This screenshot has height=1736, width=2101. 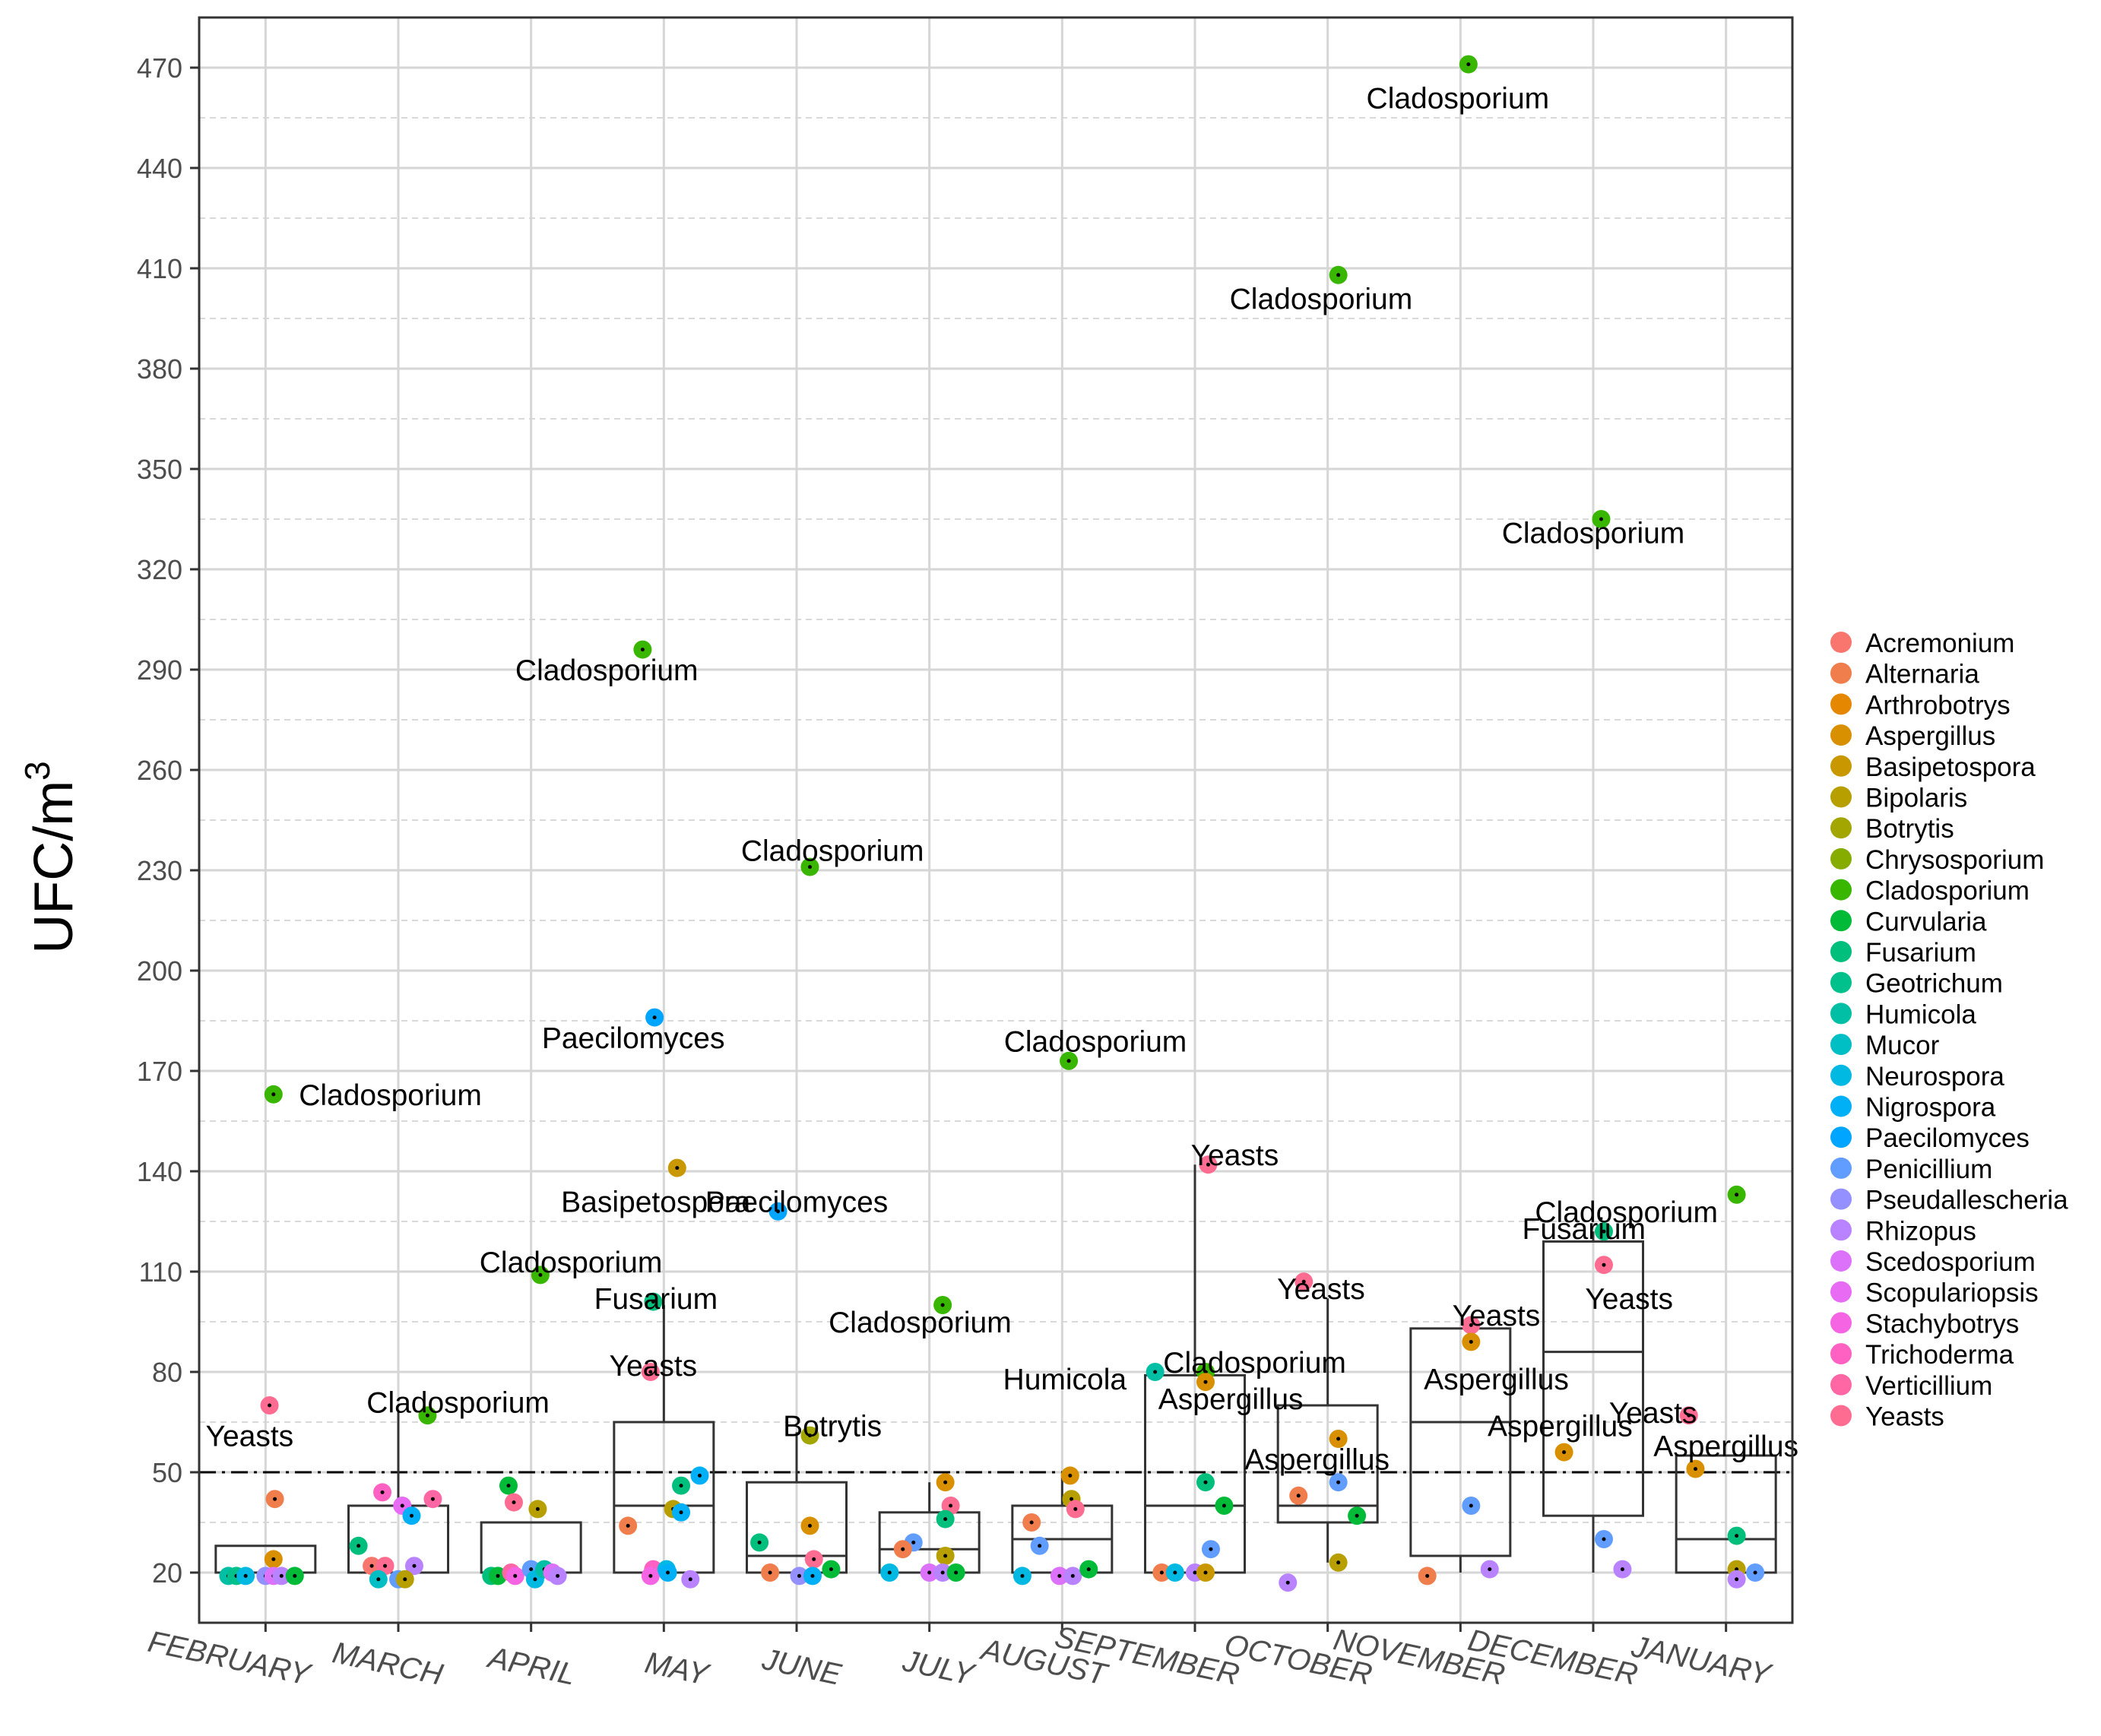 What do you see at coordinates (1935, 1293) in the screenshot?
I see `legend-item-scopulariopsis: Scopulariopsis` at bounding box center [1935, 1293].